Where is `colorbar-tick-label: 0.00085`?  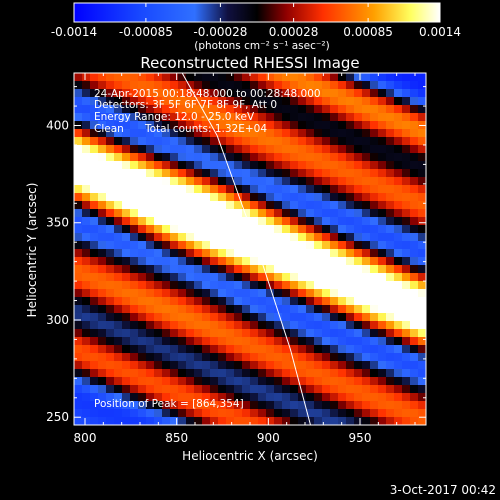 colorbar-tick-label: 0.00085 is located at coordinates (368, 32).